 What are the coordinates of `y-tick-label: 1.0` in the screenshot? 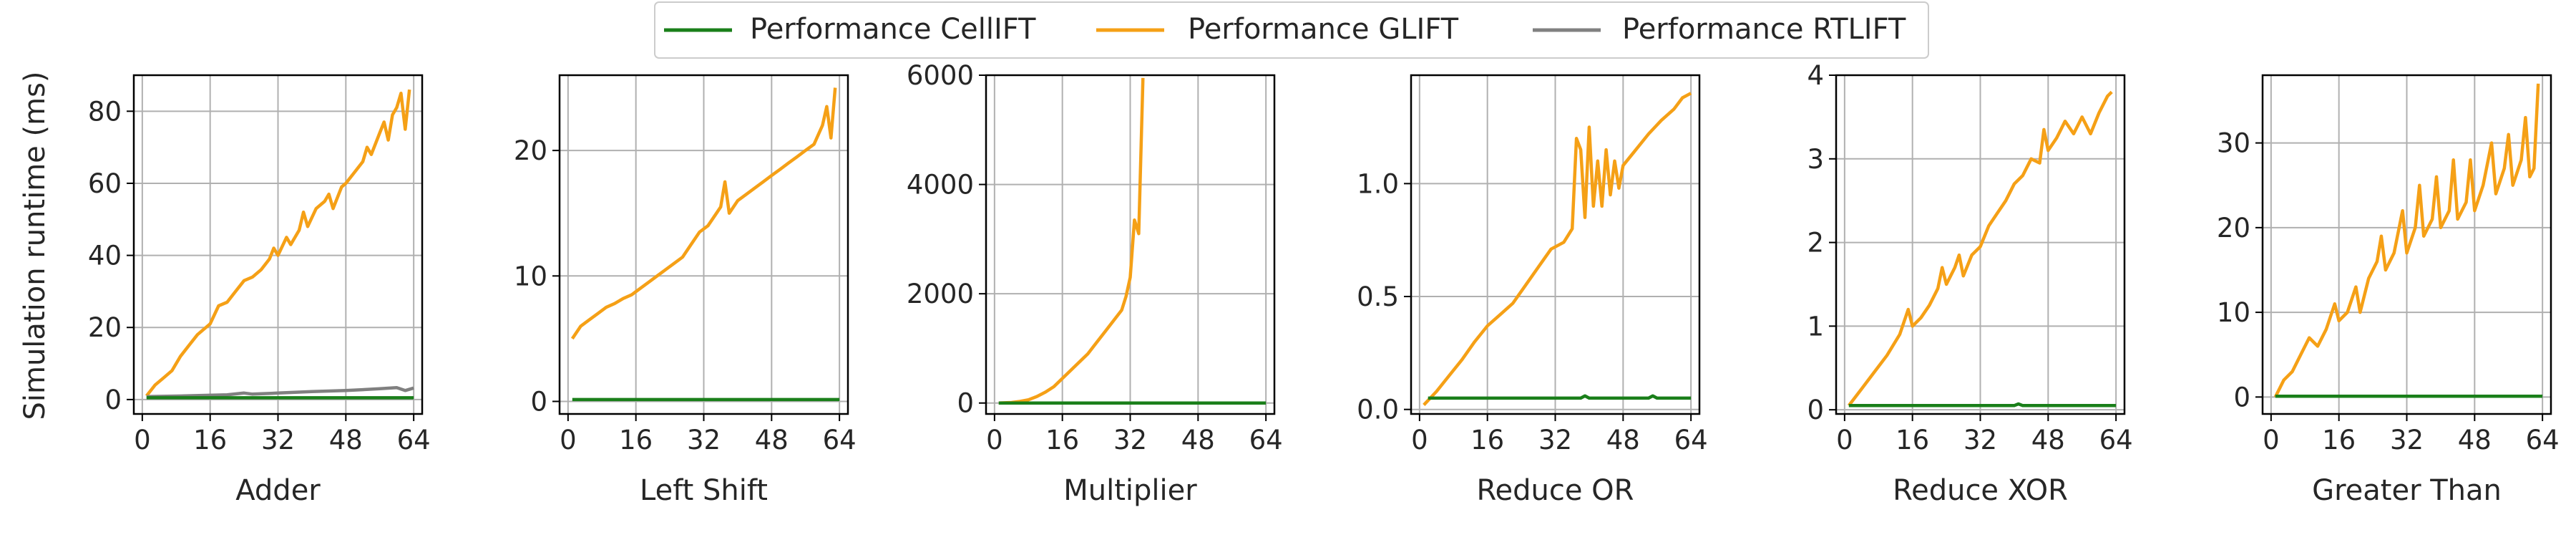 It's located at (1378, 184).